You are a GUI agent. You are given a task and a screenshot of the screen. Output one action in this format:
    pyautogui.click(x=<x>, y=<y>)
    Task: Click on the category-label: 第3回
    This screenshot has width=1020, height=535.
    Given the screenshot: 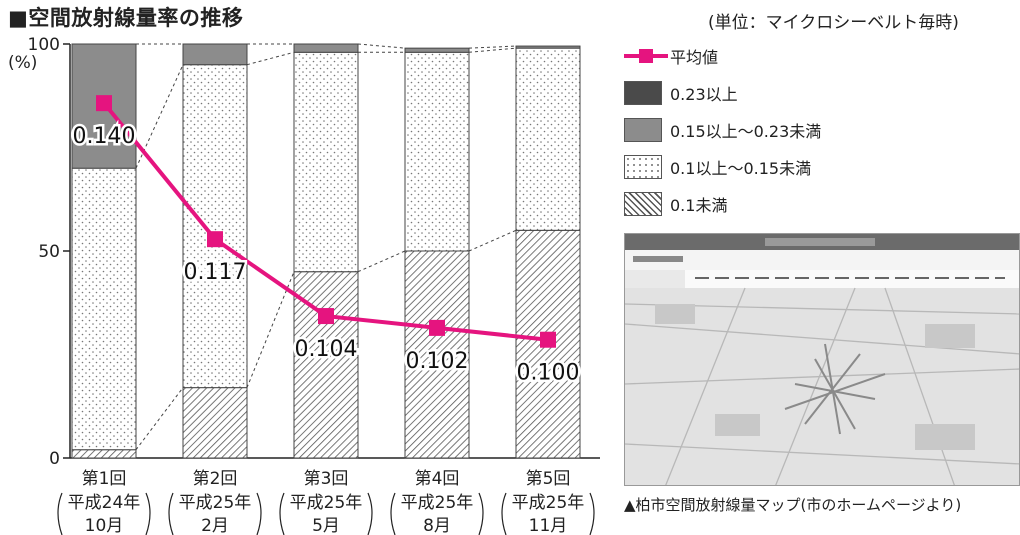 What is the action you would take?
    pyautogui.click(x=326, y=479)
    